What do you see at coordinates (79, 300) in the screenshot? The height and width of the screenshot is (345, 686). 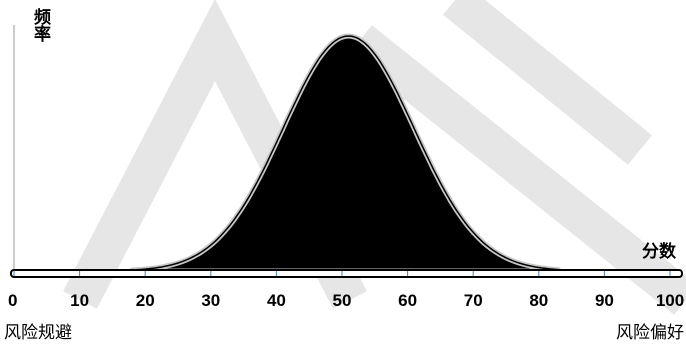 I see `x-tick-label-10: 10` at bounding box center [79, 300].